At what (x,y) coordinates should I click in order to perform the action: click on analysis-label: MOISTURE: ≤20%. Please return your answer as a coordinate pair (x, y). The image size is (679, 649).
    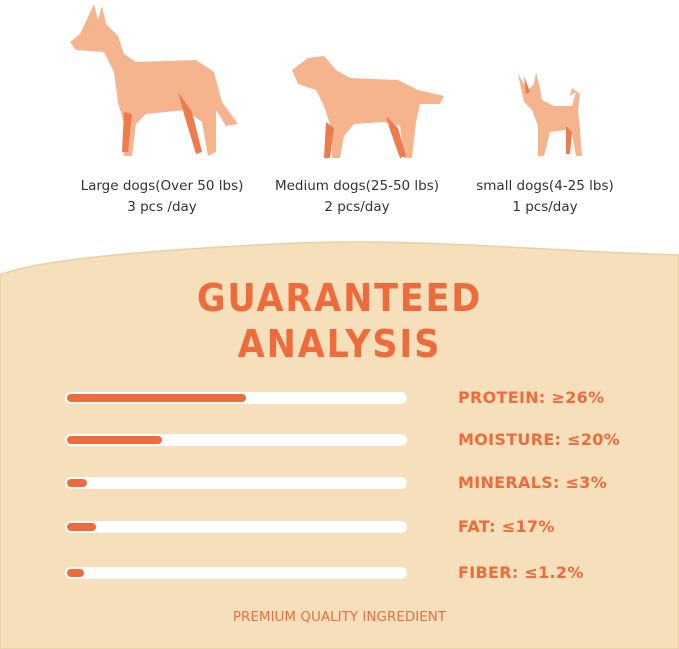
    Looking at the image, I should click on (539, 439).